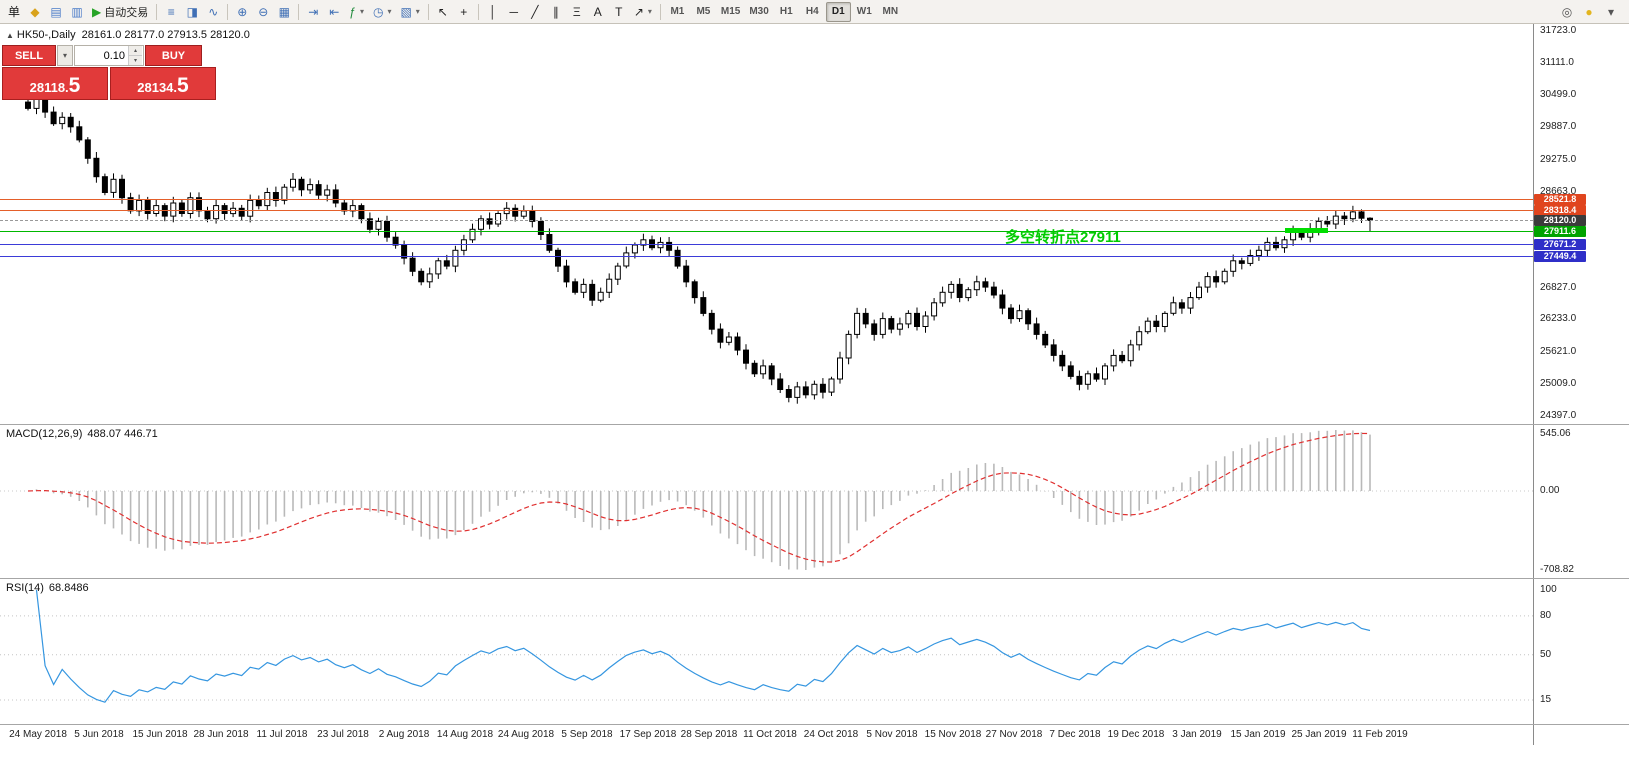  Describe the element at coordinates (84, 434) in the screenshot. I see `macd-indicator-label: MACD(12,26,9) 488.07 446.71` at that location.